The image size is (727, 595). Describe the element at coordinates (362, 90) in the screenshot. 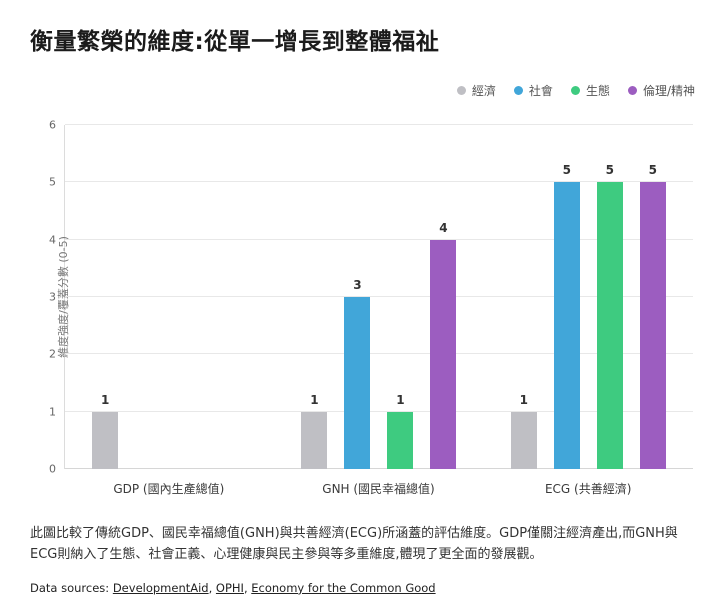

I see `legend: 經濟 社會 生態 倫理/精神` at that location.